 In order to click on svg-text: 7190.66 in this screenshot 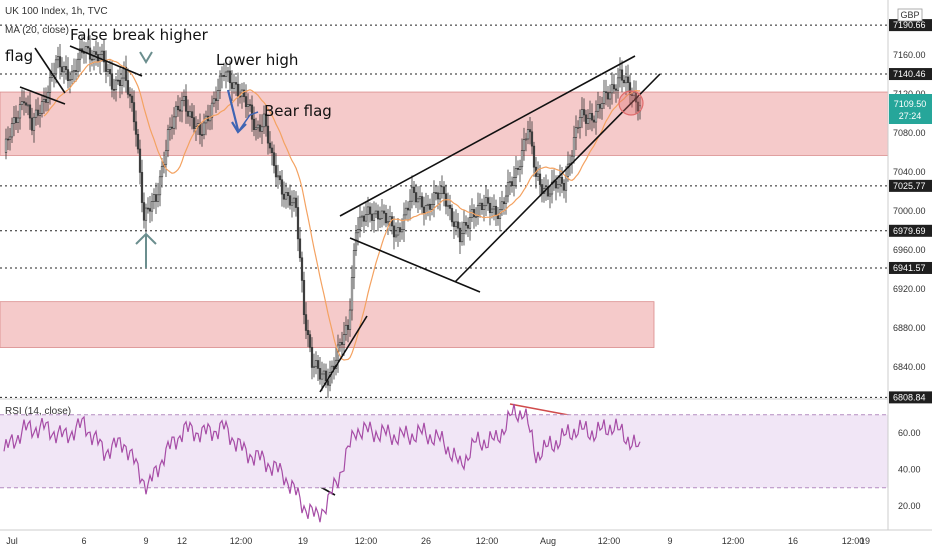, I will do `click(909, 25)`.